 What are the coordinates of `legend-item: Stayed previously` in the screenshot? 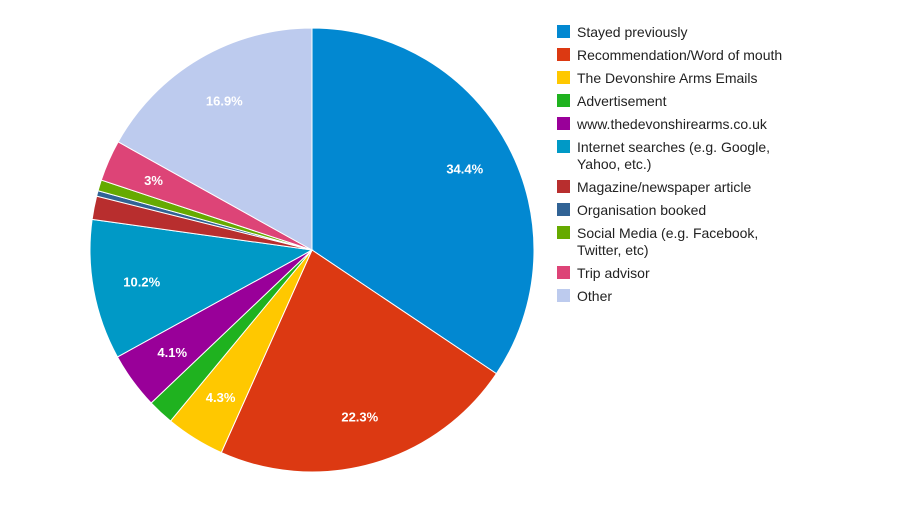 It's located at (622, 32).